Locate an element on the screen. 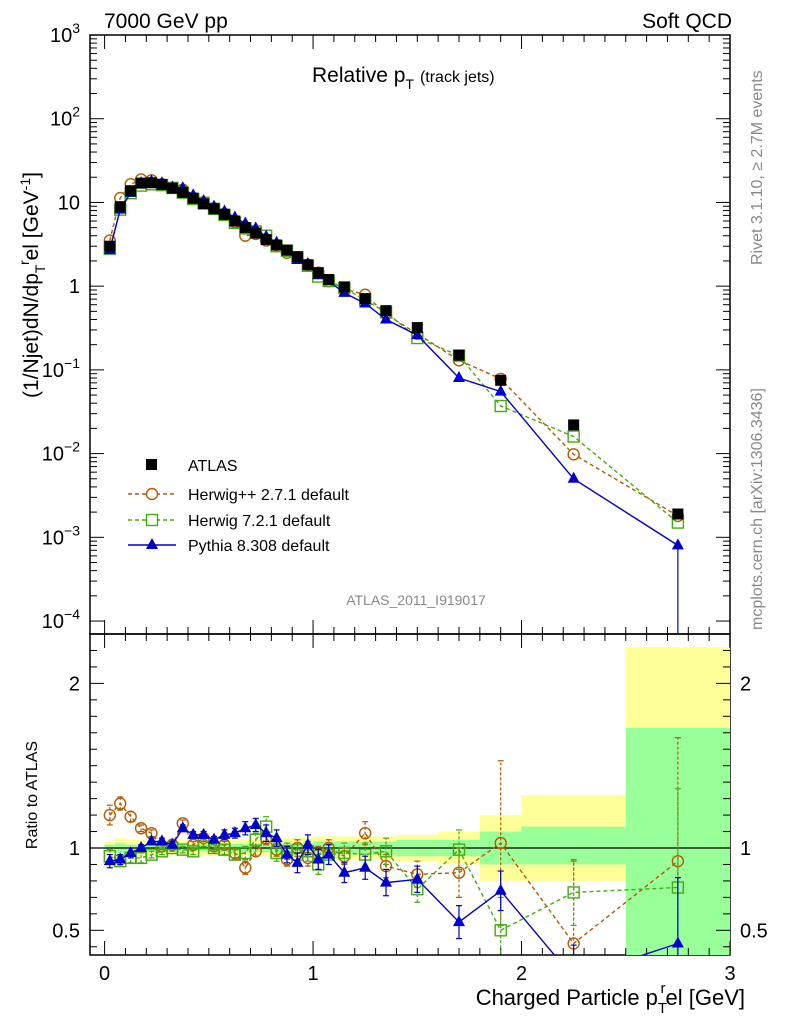 Image resolution: width=786 pixels, height=1024 pixels. main-y-tick-label: 10⁻² is located at coordinates (61, 452).